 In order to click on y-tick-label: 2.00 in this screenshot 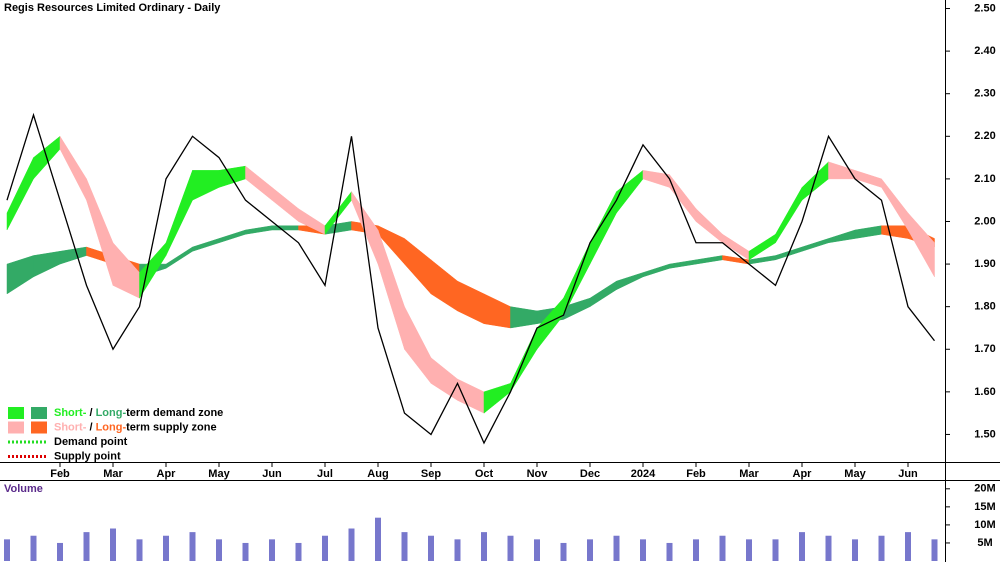, I will do `click(984, 221)`.